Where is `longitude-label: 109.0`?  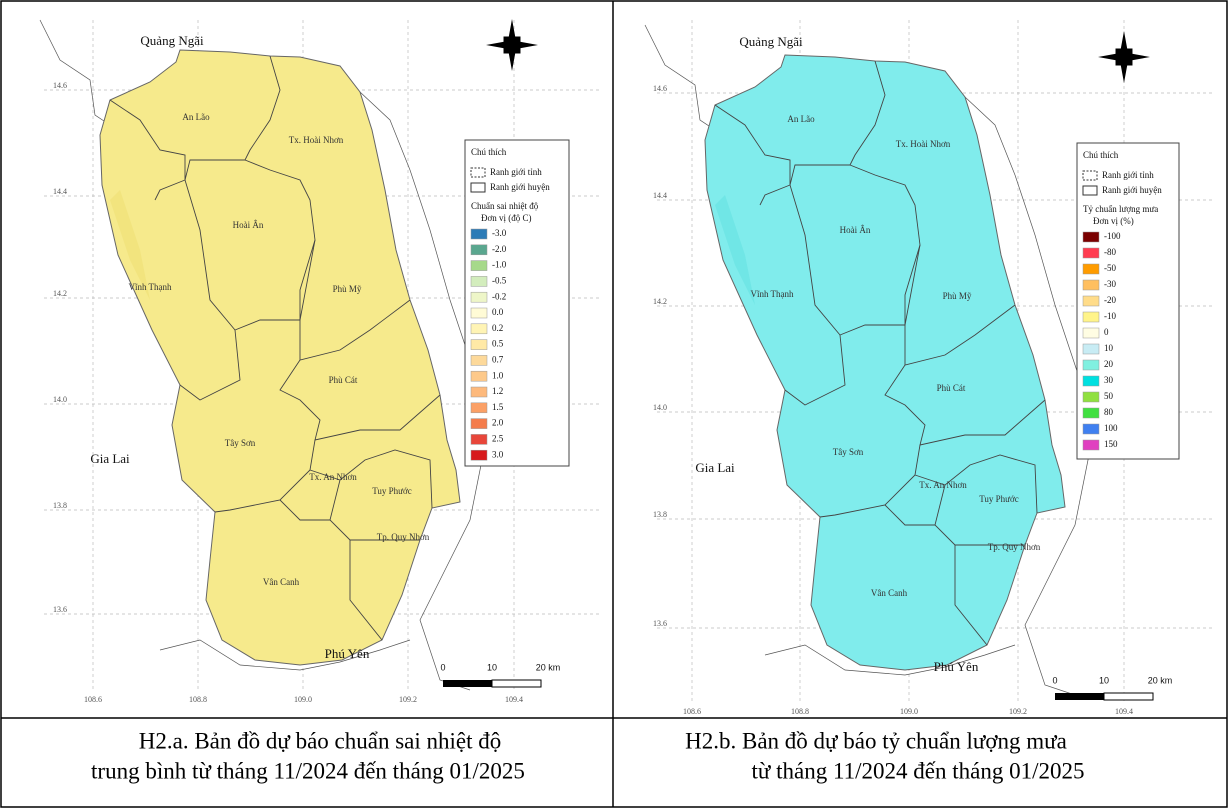
longitude-label: 109.0 is located at coordinates (909, 711).